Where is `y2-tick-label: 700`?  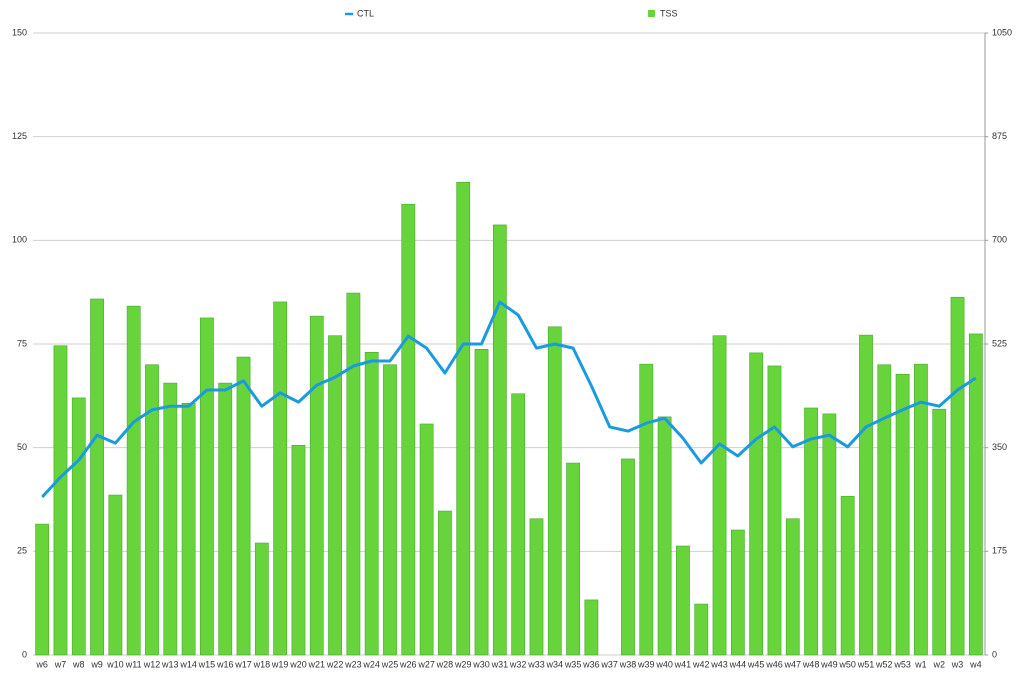
y2-tick-label: 700 is located at coordinates (999, 240).